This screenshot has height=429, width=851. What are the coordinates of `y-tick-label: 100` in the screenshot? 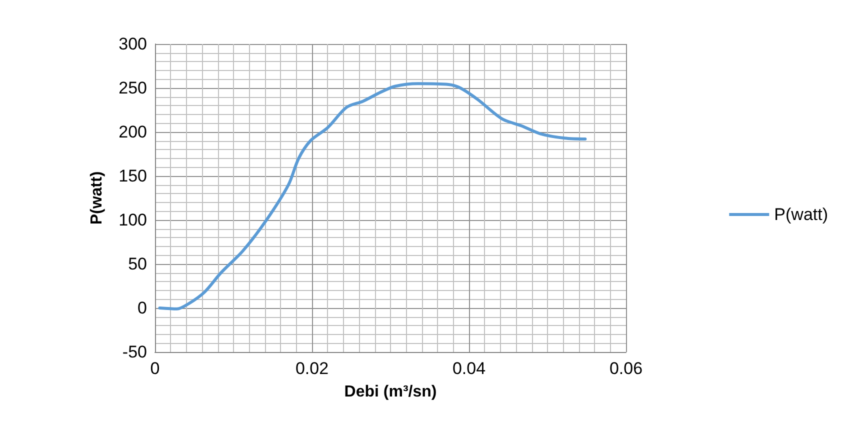 It's located at (132, 220).